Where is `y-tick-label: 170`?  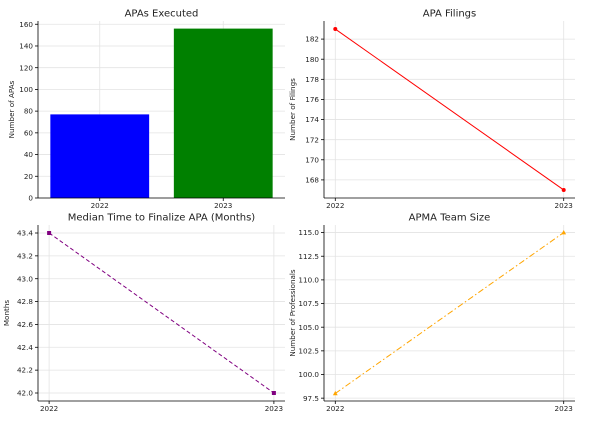 y-tick-label: 170 is located at coordinates (312, 159).